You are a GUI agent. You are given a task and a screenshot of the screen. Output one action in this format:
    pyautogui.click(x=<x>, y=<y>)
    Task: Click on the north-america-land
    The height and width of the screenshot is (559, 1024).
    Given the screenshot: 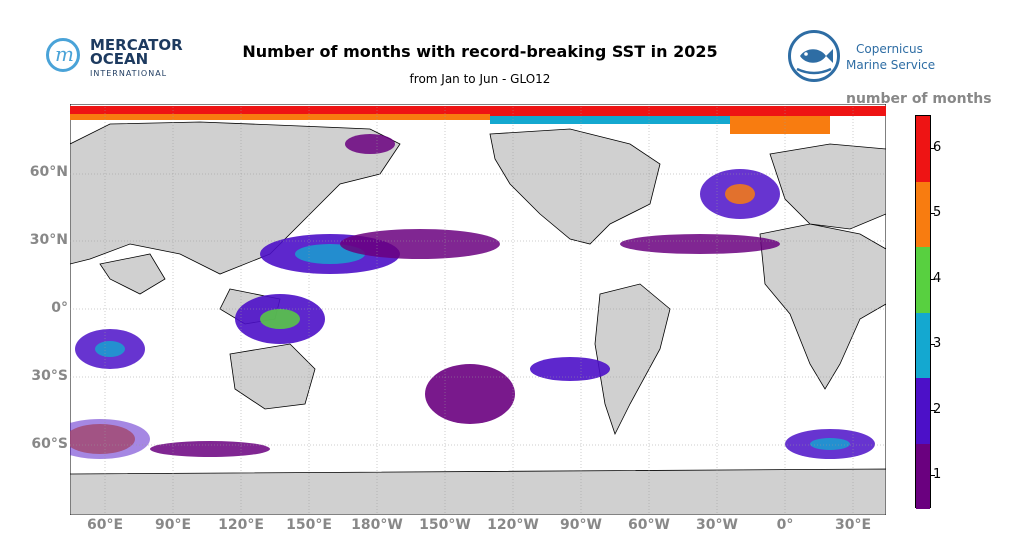 What is the action you would take?
    pyautogui.click(x=575, y=186)
    